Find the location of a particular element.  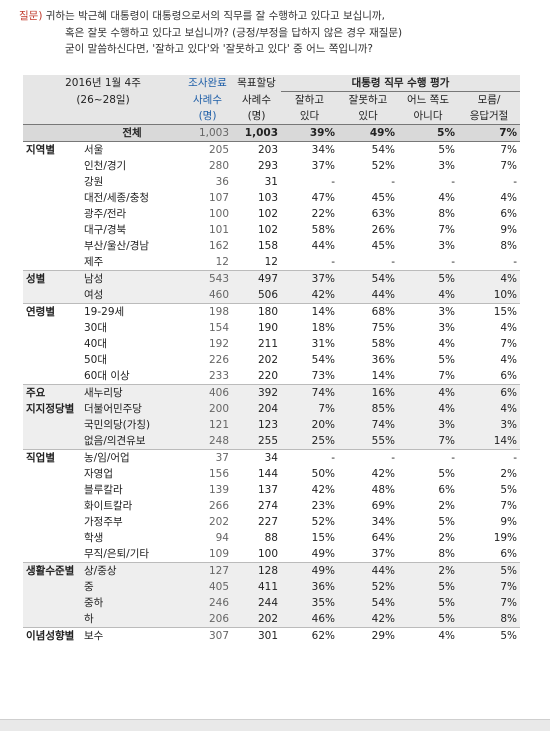

target-count: 100 is located at coordinates (256, 554).